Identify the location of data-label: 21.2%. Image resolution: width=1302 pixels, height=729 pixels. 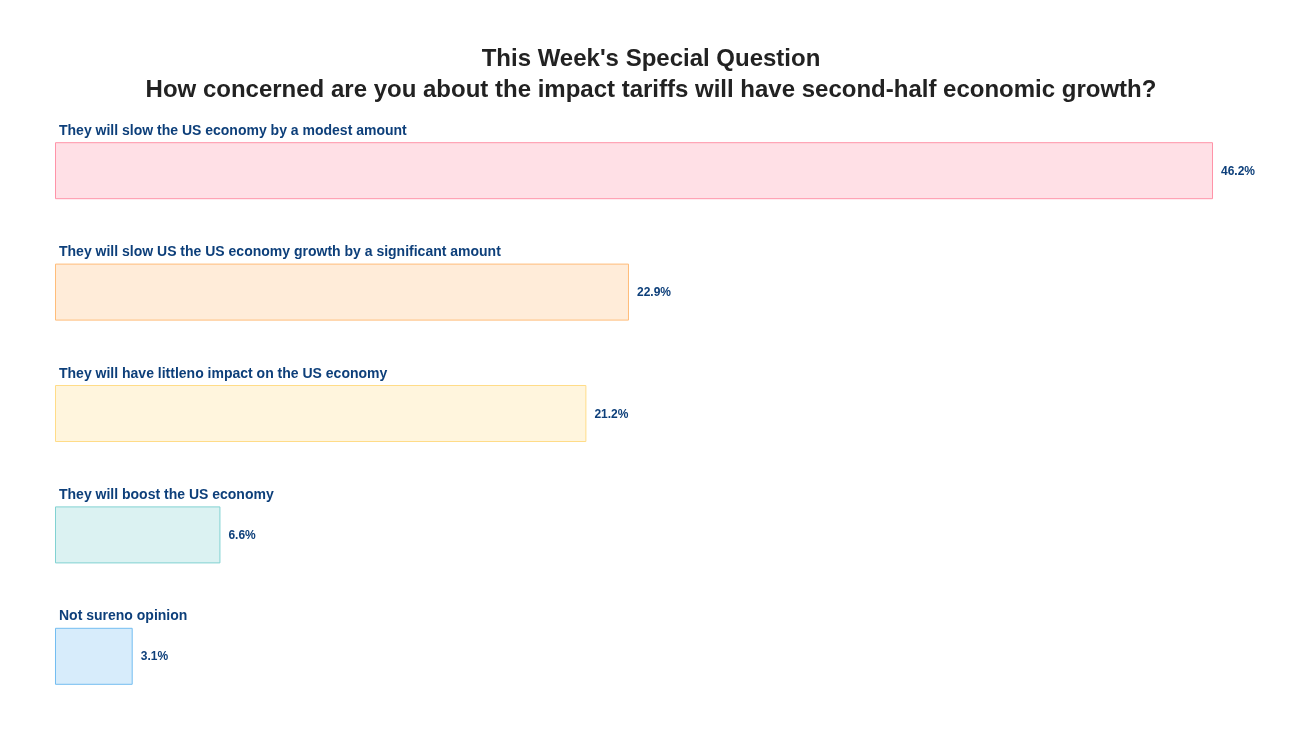
(611, 413).